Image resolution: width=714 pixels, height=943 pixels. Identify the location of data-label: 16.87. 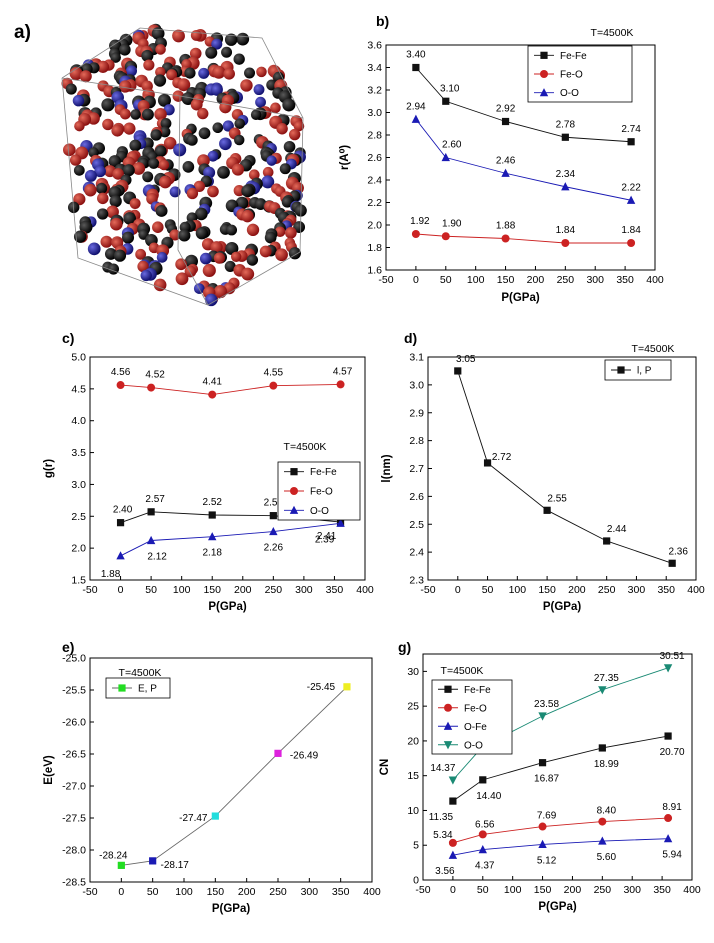
(546, 779).